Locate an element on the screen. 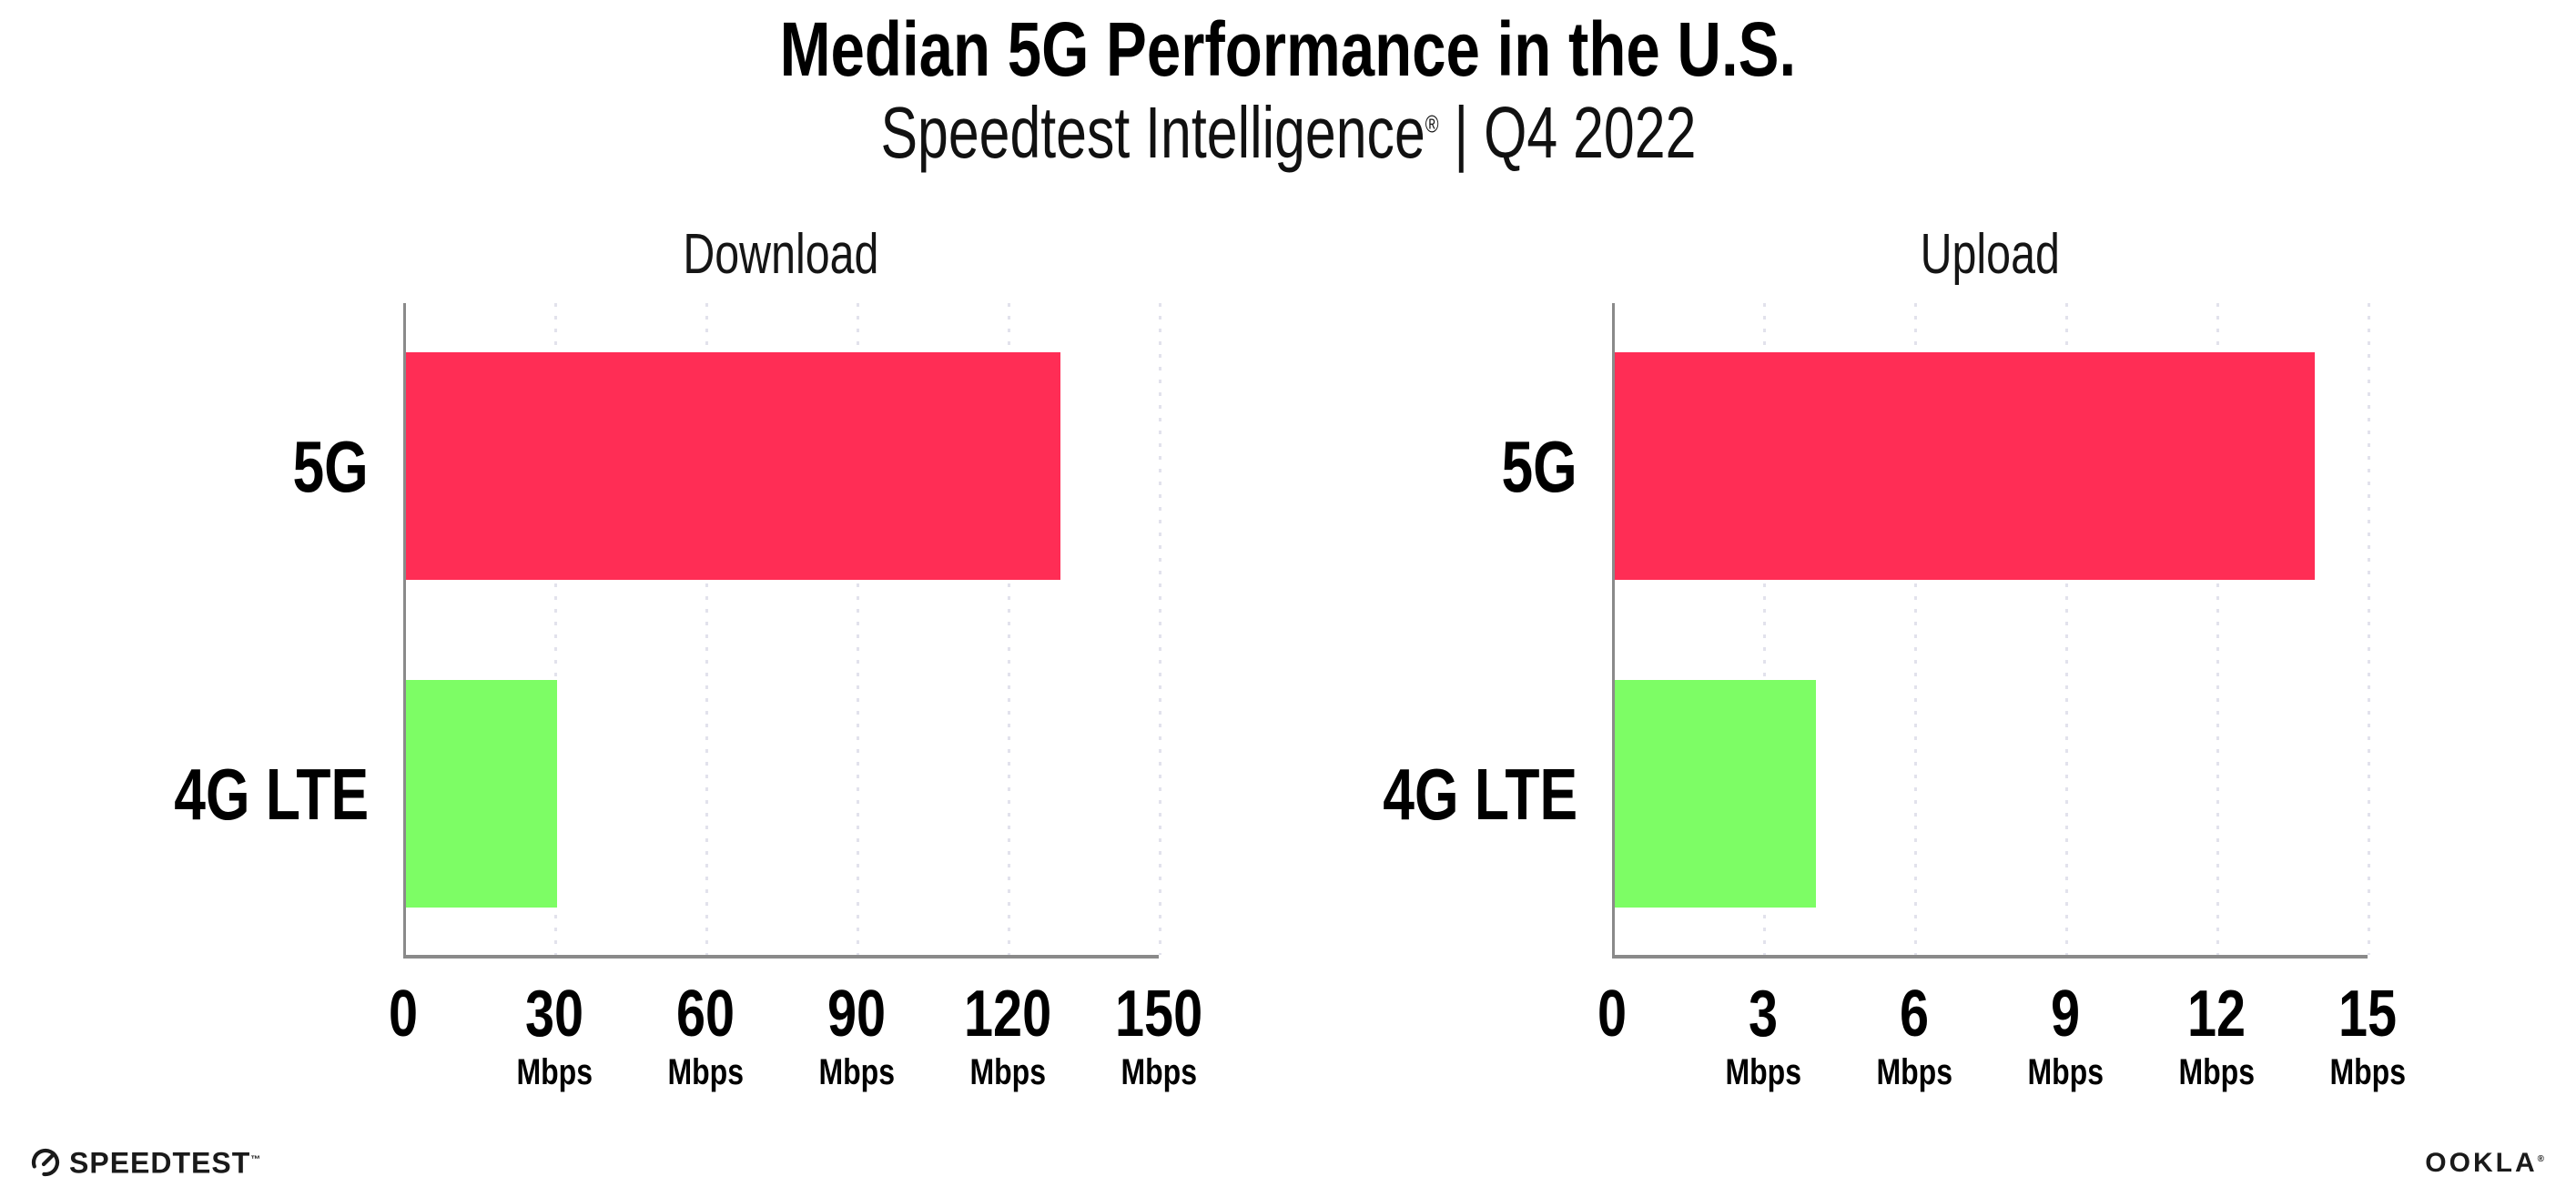  gridline-60-mbps is located at coordinates (706, 629).